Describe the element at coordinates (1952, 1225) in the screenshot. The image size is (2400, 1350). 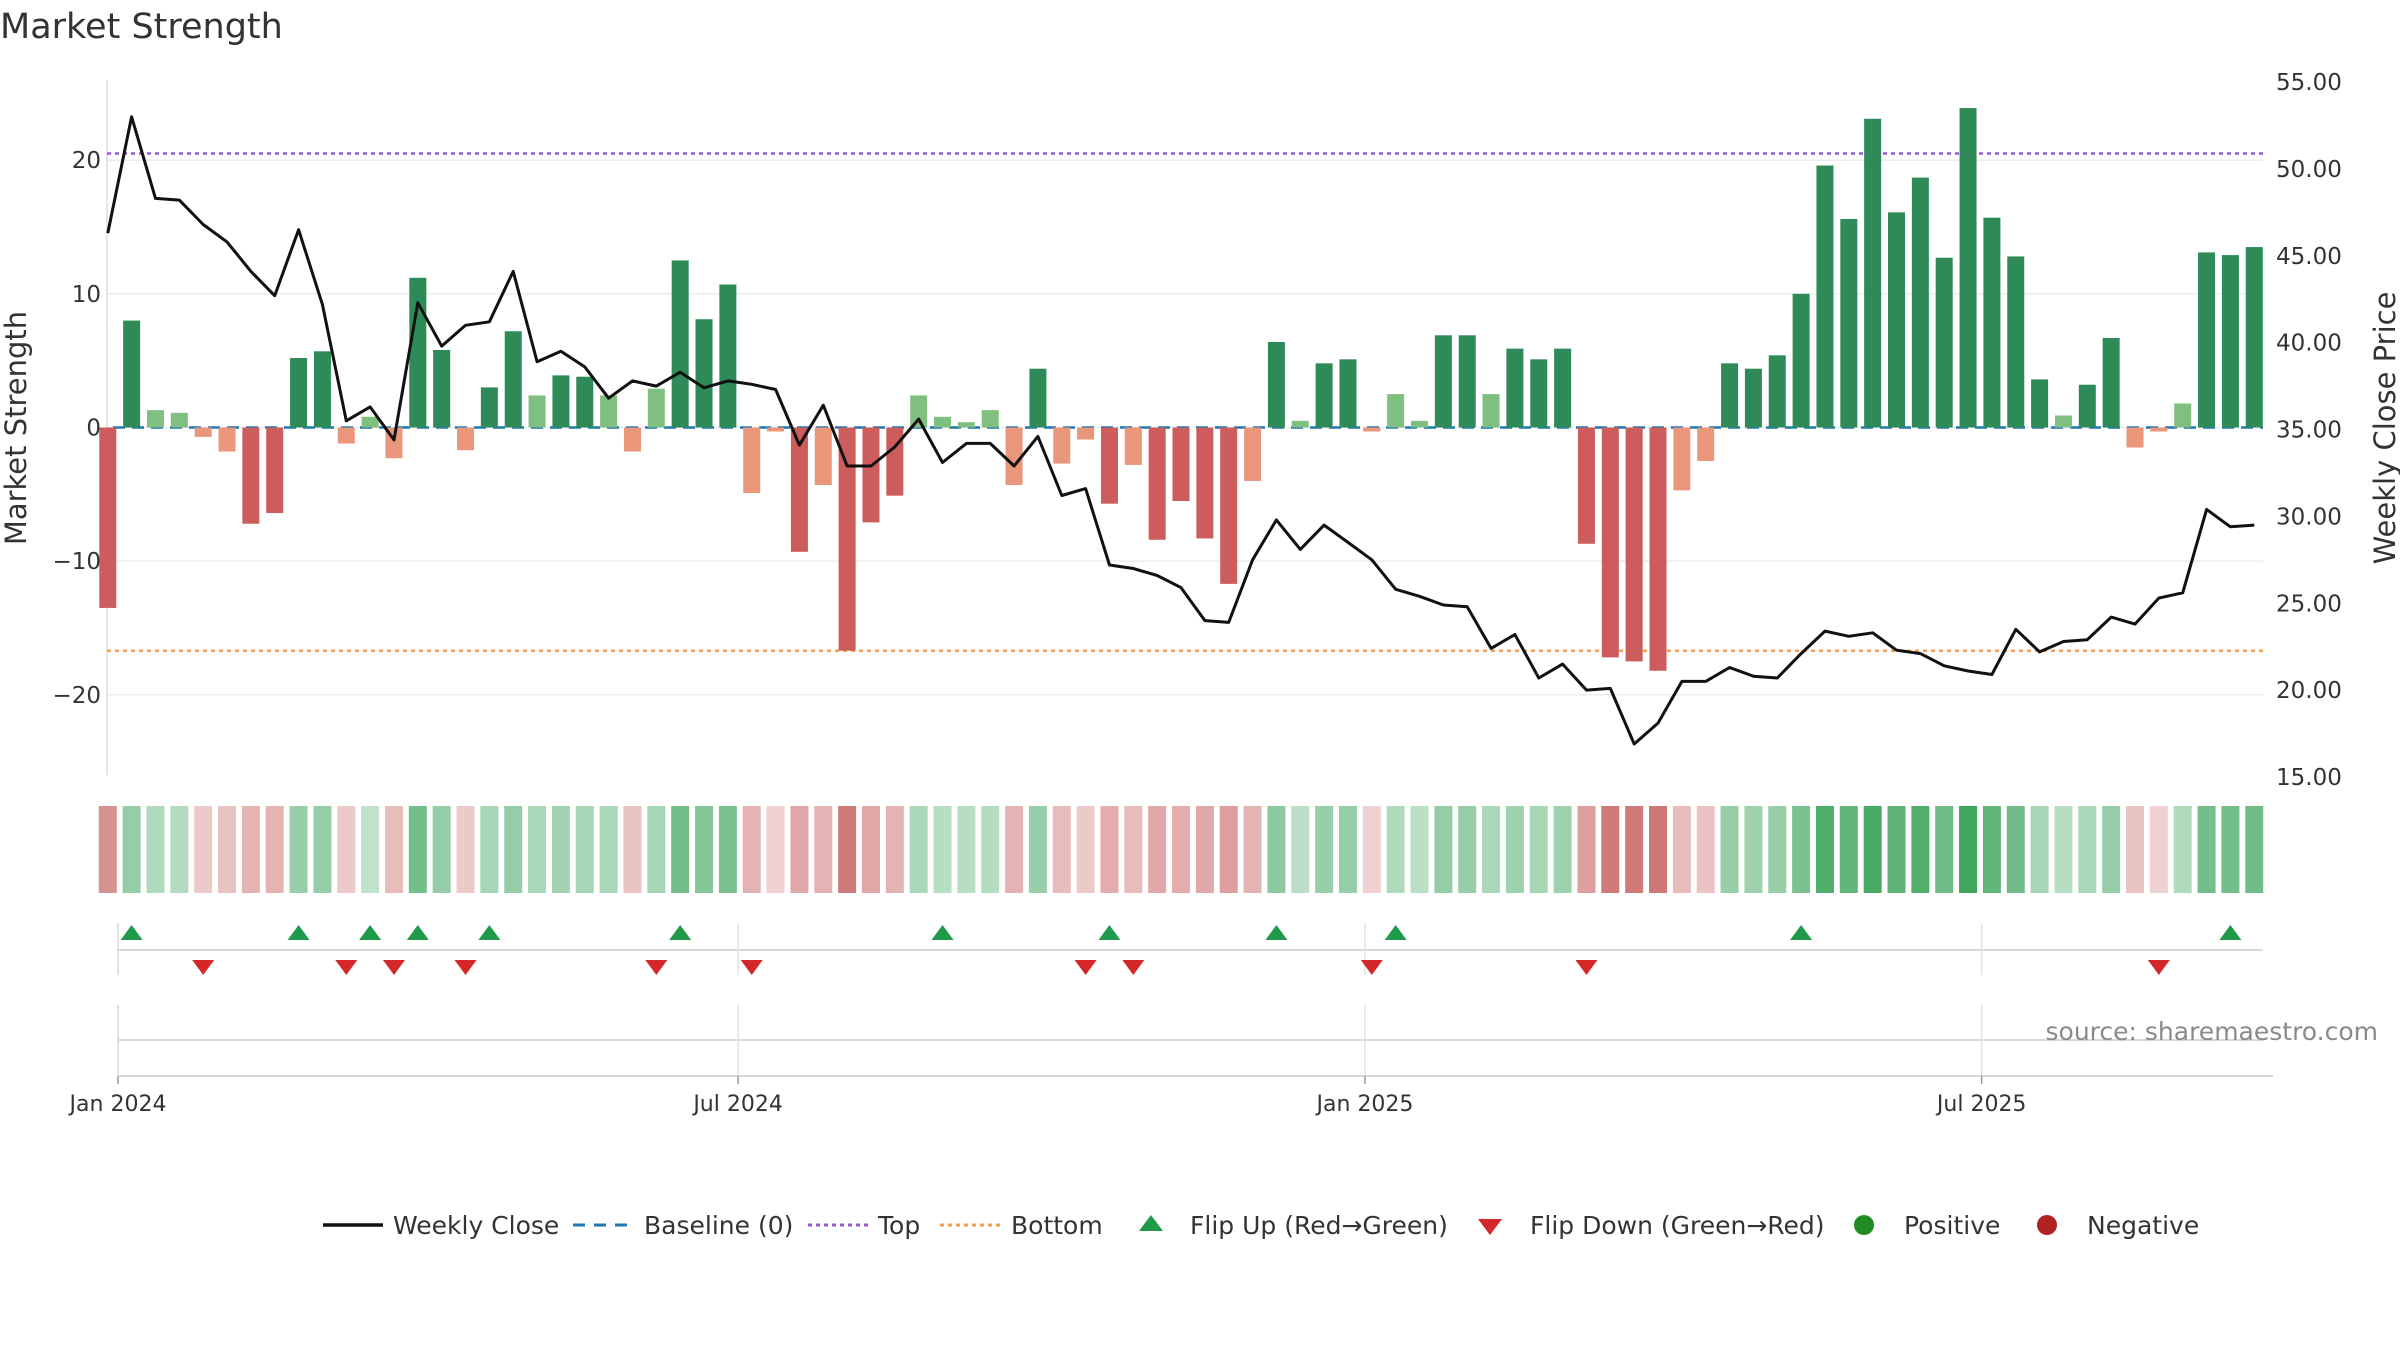
I see `legend-label: Positive` at that location.